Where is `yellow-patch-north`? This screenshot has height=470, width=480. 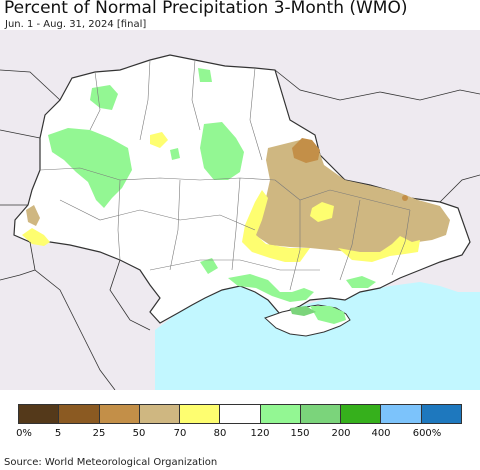 yellow-patch-north is located at coordinates (159, 140).